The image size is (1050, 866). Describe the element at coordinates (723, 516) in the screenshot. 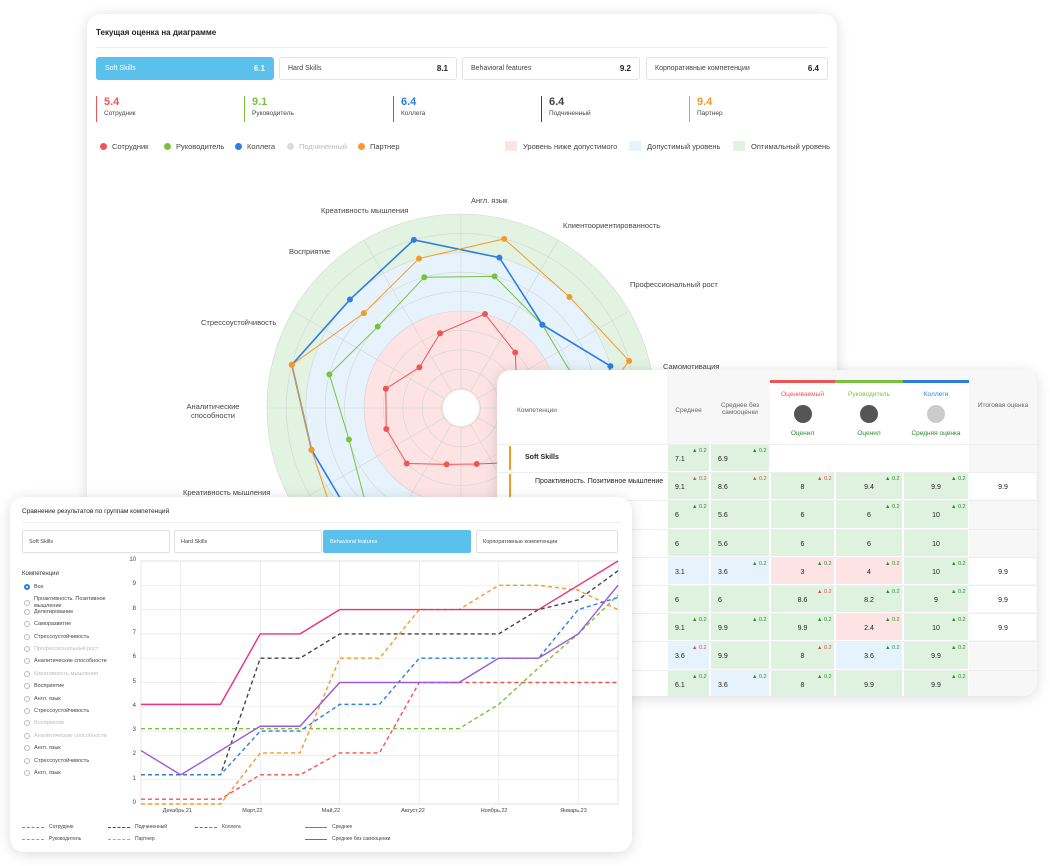

I see `cell-value: 5.6` at that location.